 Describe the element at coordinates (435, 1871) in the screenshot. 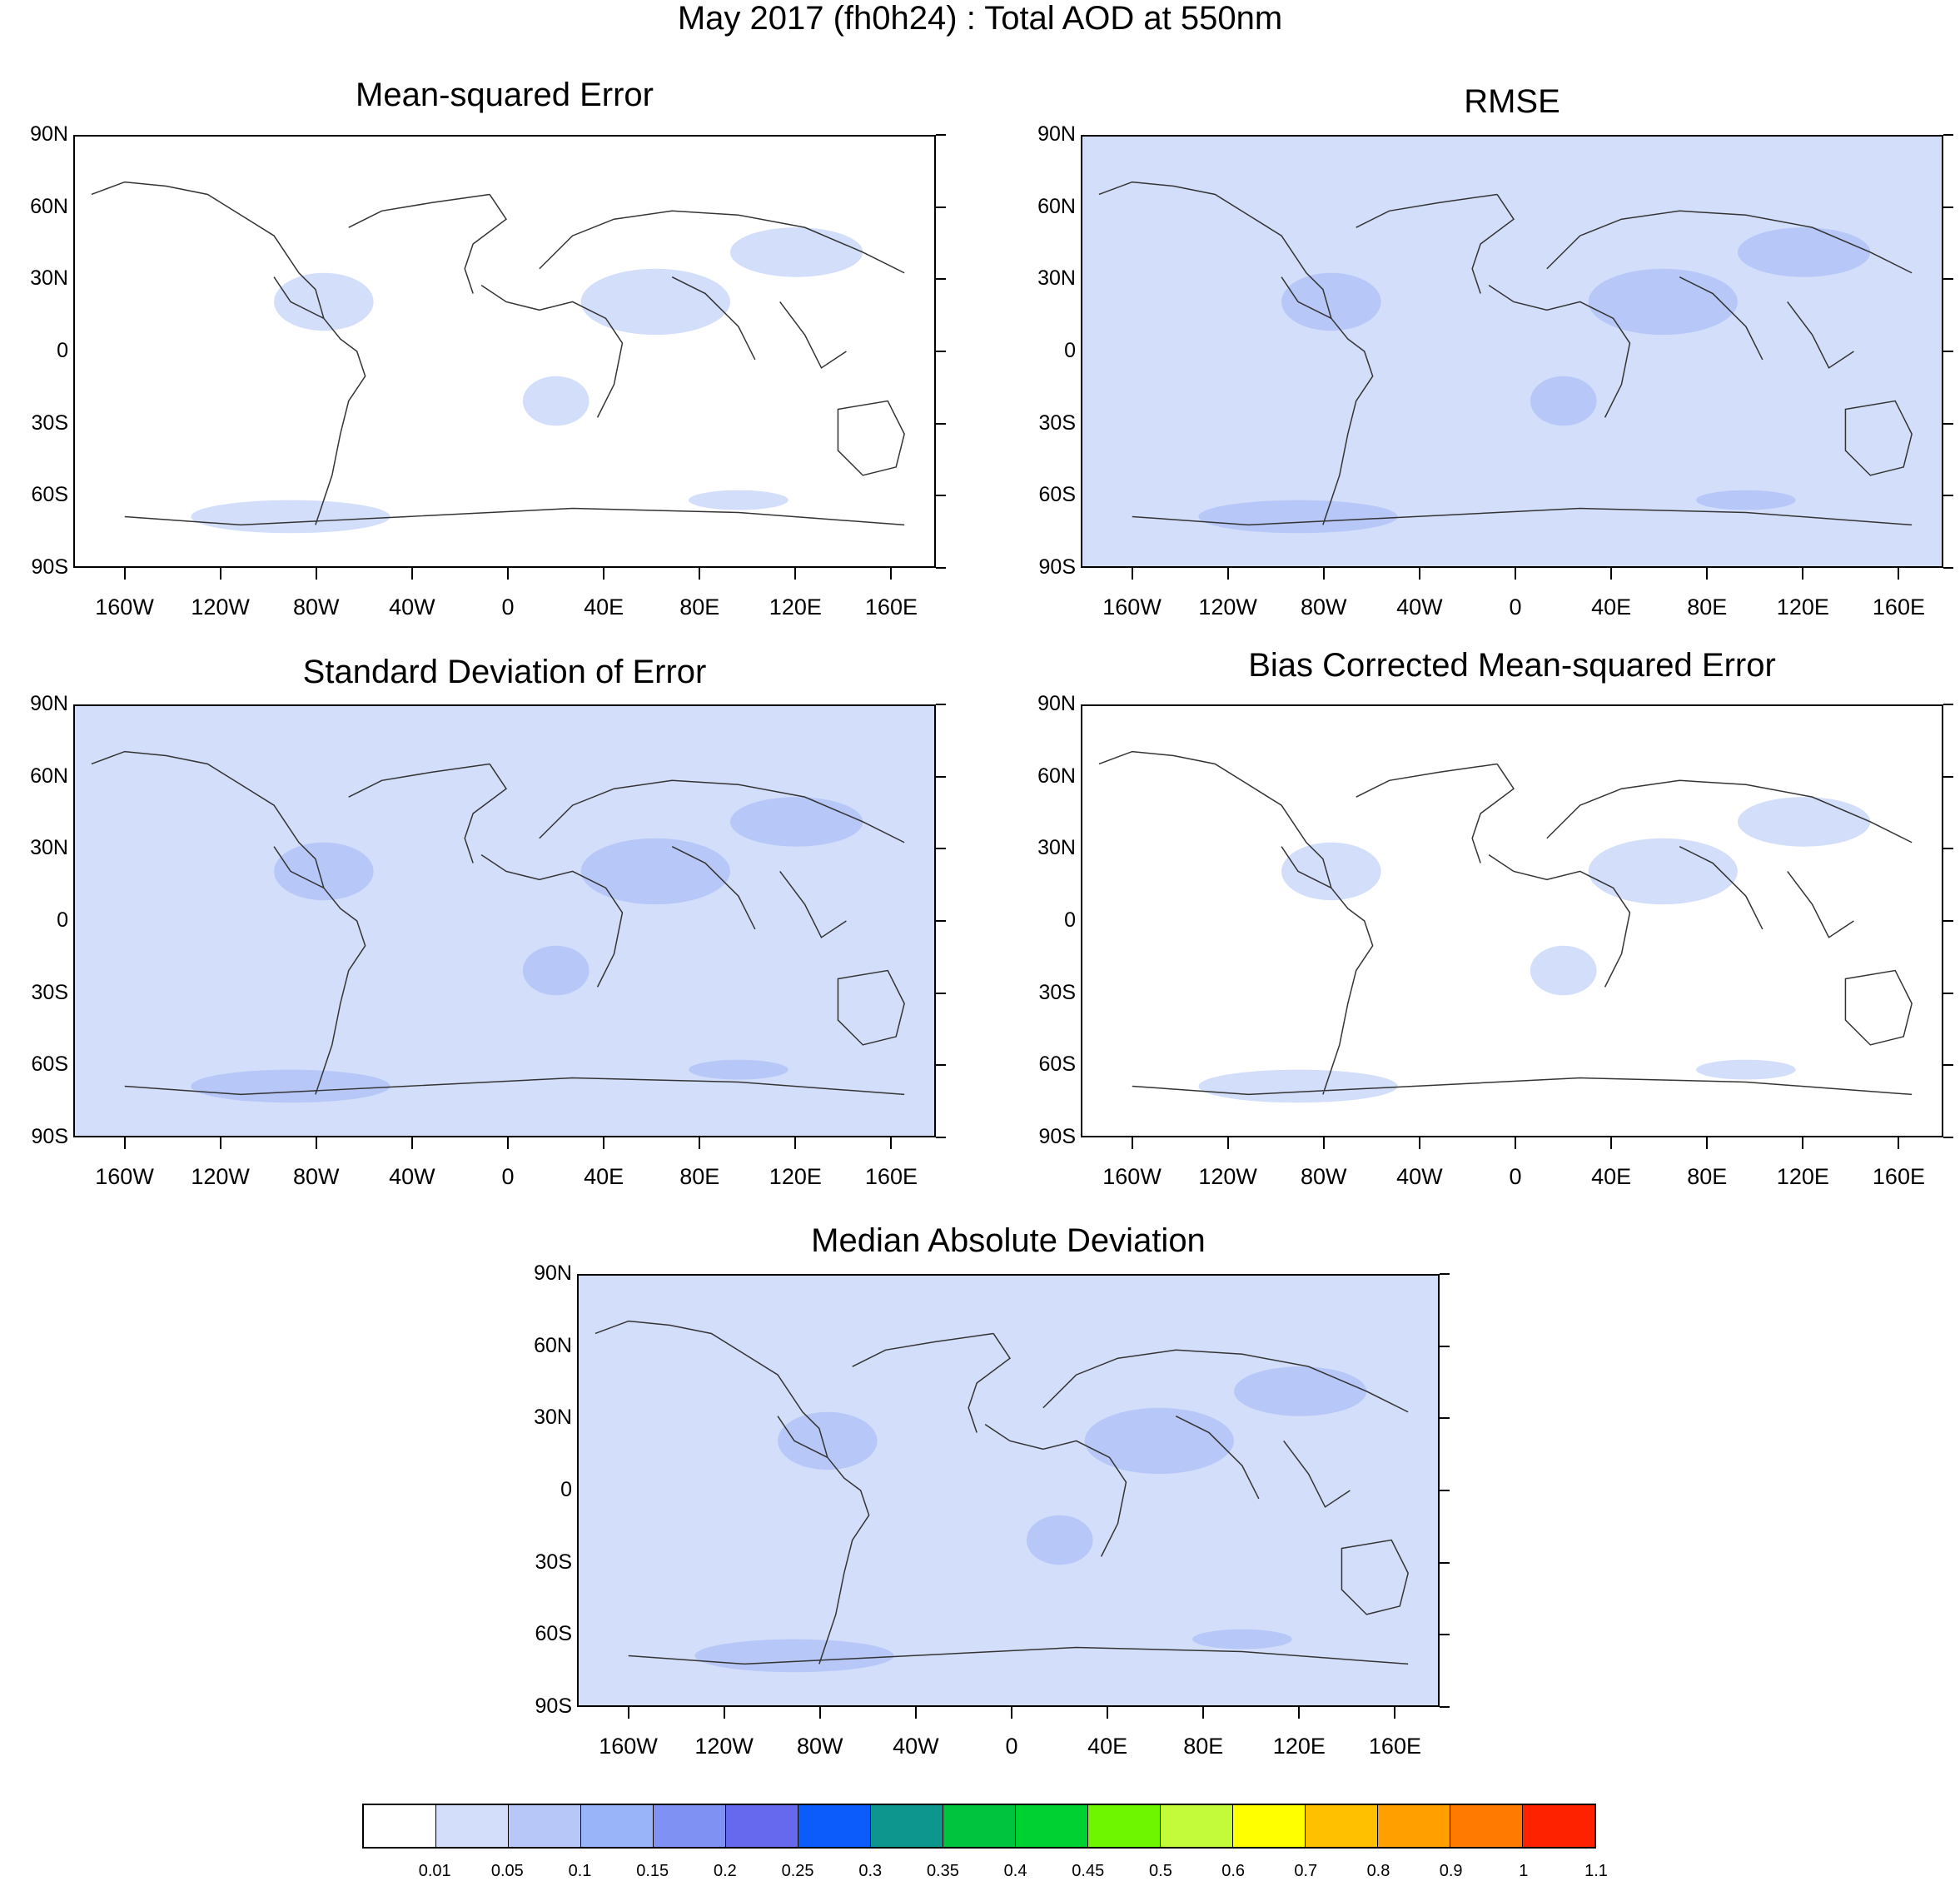

I see `colorbar-label: 0.01` at that location.